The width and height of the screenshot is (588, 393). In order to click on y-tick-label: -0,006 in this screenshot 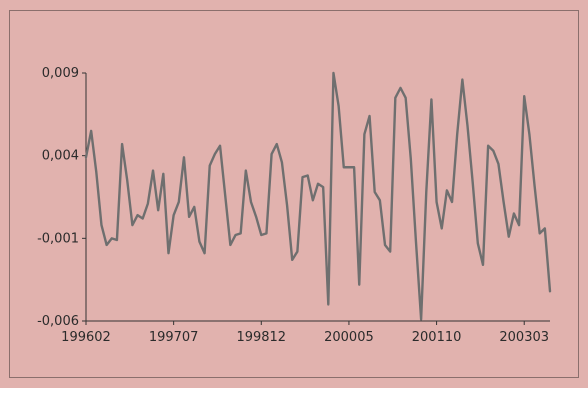, I will do `click(58, 321)`.